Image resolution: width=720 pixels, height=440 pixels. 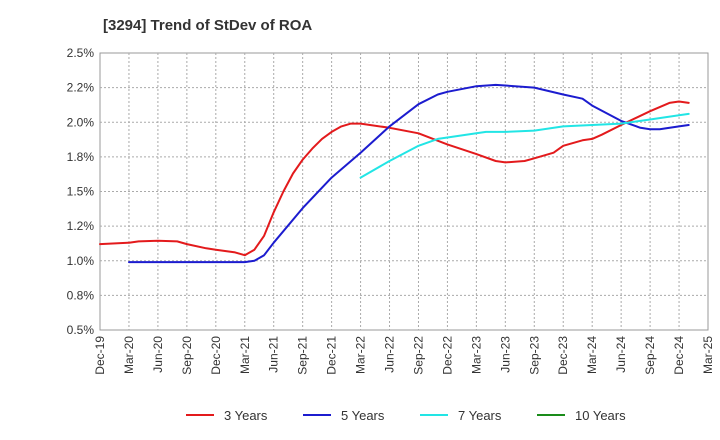 I want to click on y-tick-label: 2.0%, so click(x=81, y=122).